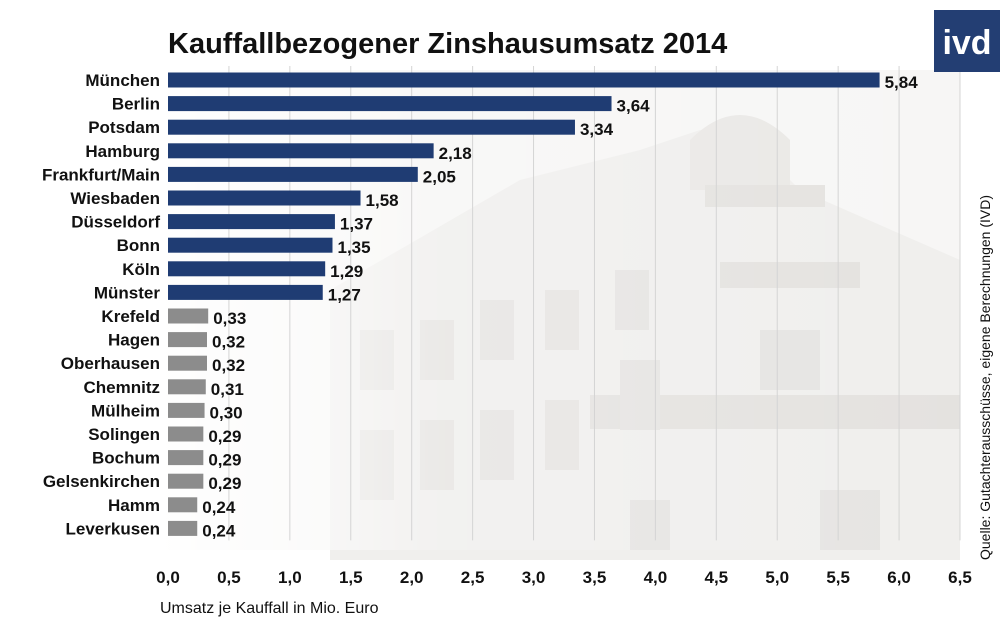 The height and width of the screenshot is (626, 1006). What do you see at coordinates (455, 153) in the screenshot?
I see `value-label: 2,18` at bounding box center [455, 153].